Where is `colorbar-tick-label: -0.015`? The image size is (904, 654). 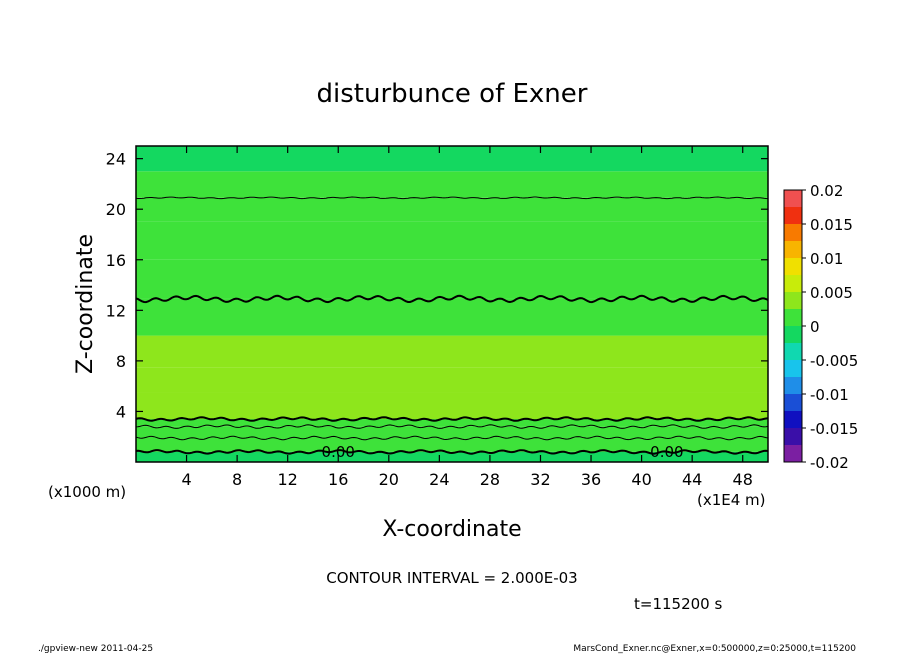 colorbar-tick-label: -0.015 is located at coordinates (834, 429).